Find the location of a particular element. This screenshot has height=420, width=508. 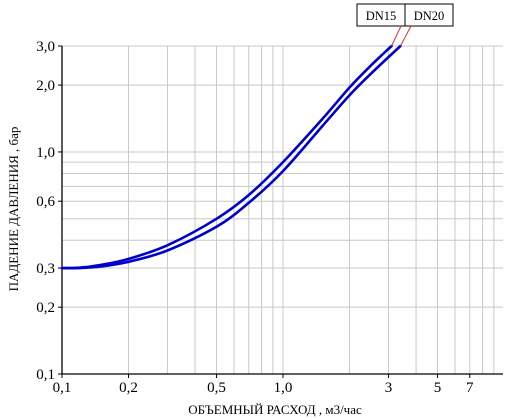

legend-leader-dn20 is located at coordinates (406, 36).